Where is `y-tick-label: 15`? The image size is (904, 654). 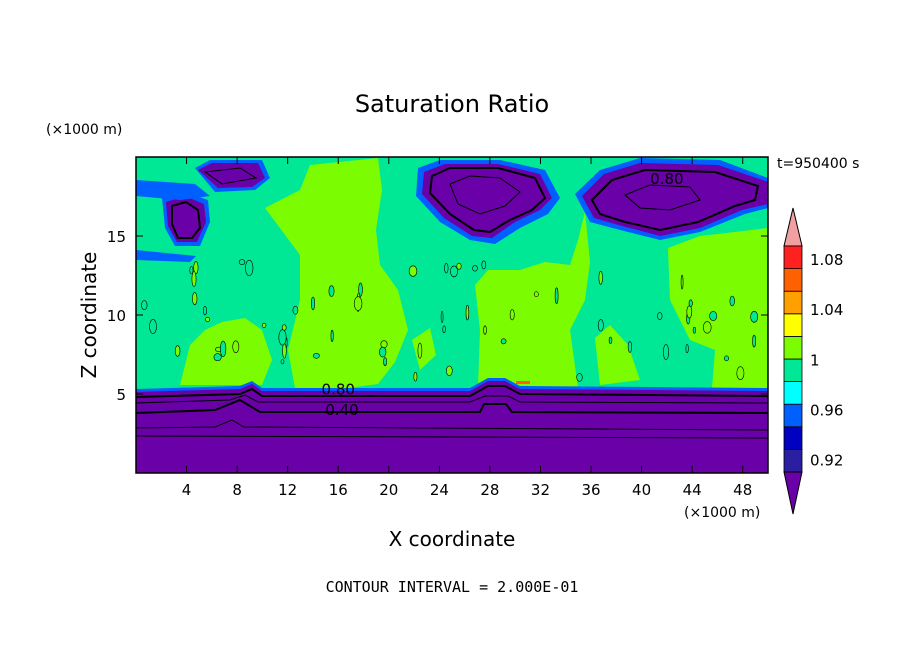
y-tick-label: 15 is located at coordinates (116, 237).